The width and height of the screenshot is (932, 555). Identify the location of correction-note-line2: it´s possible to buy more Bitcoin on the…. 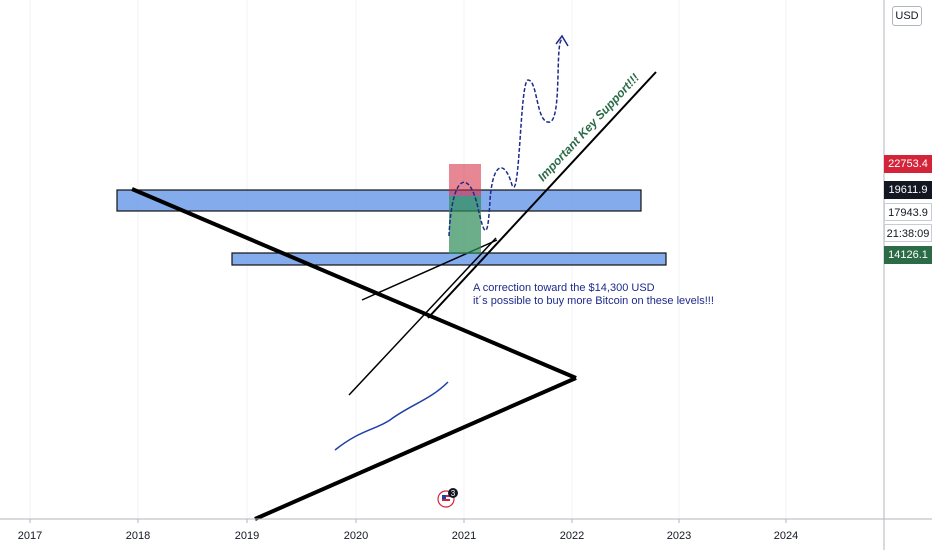
(593, 301).